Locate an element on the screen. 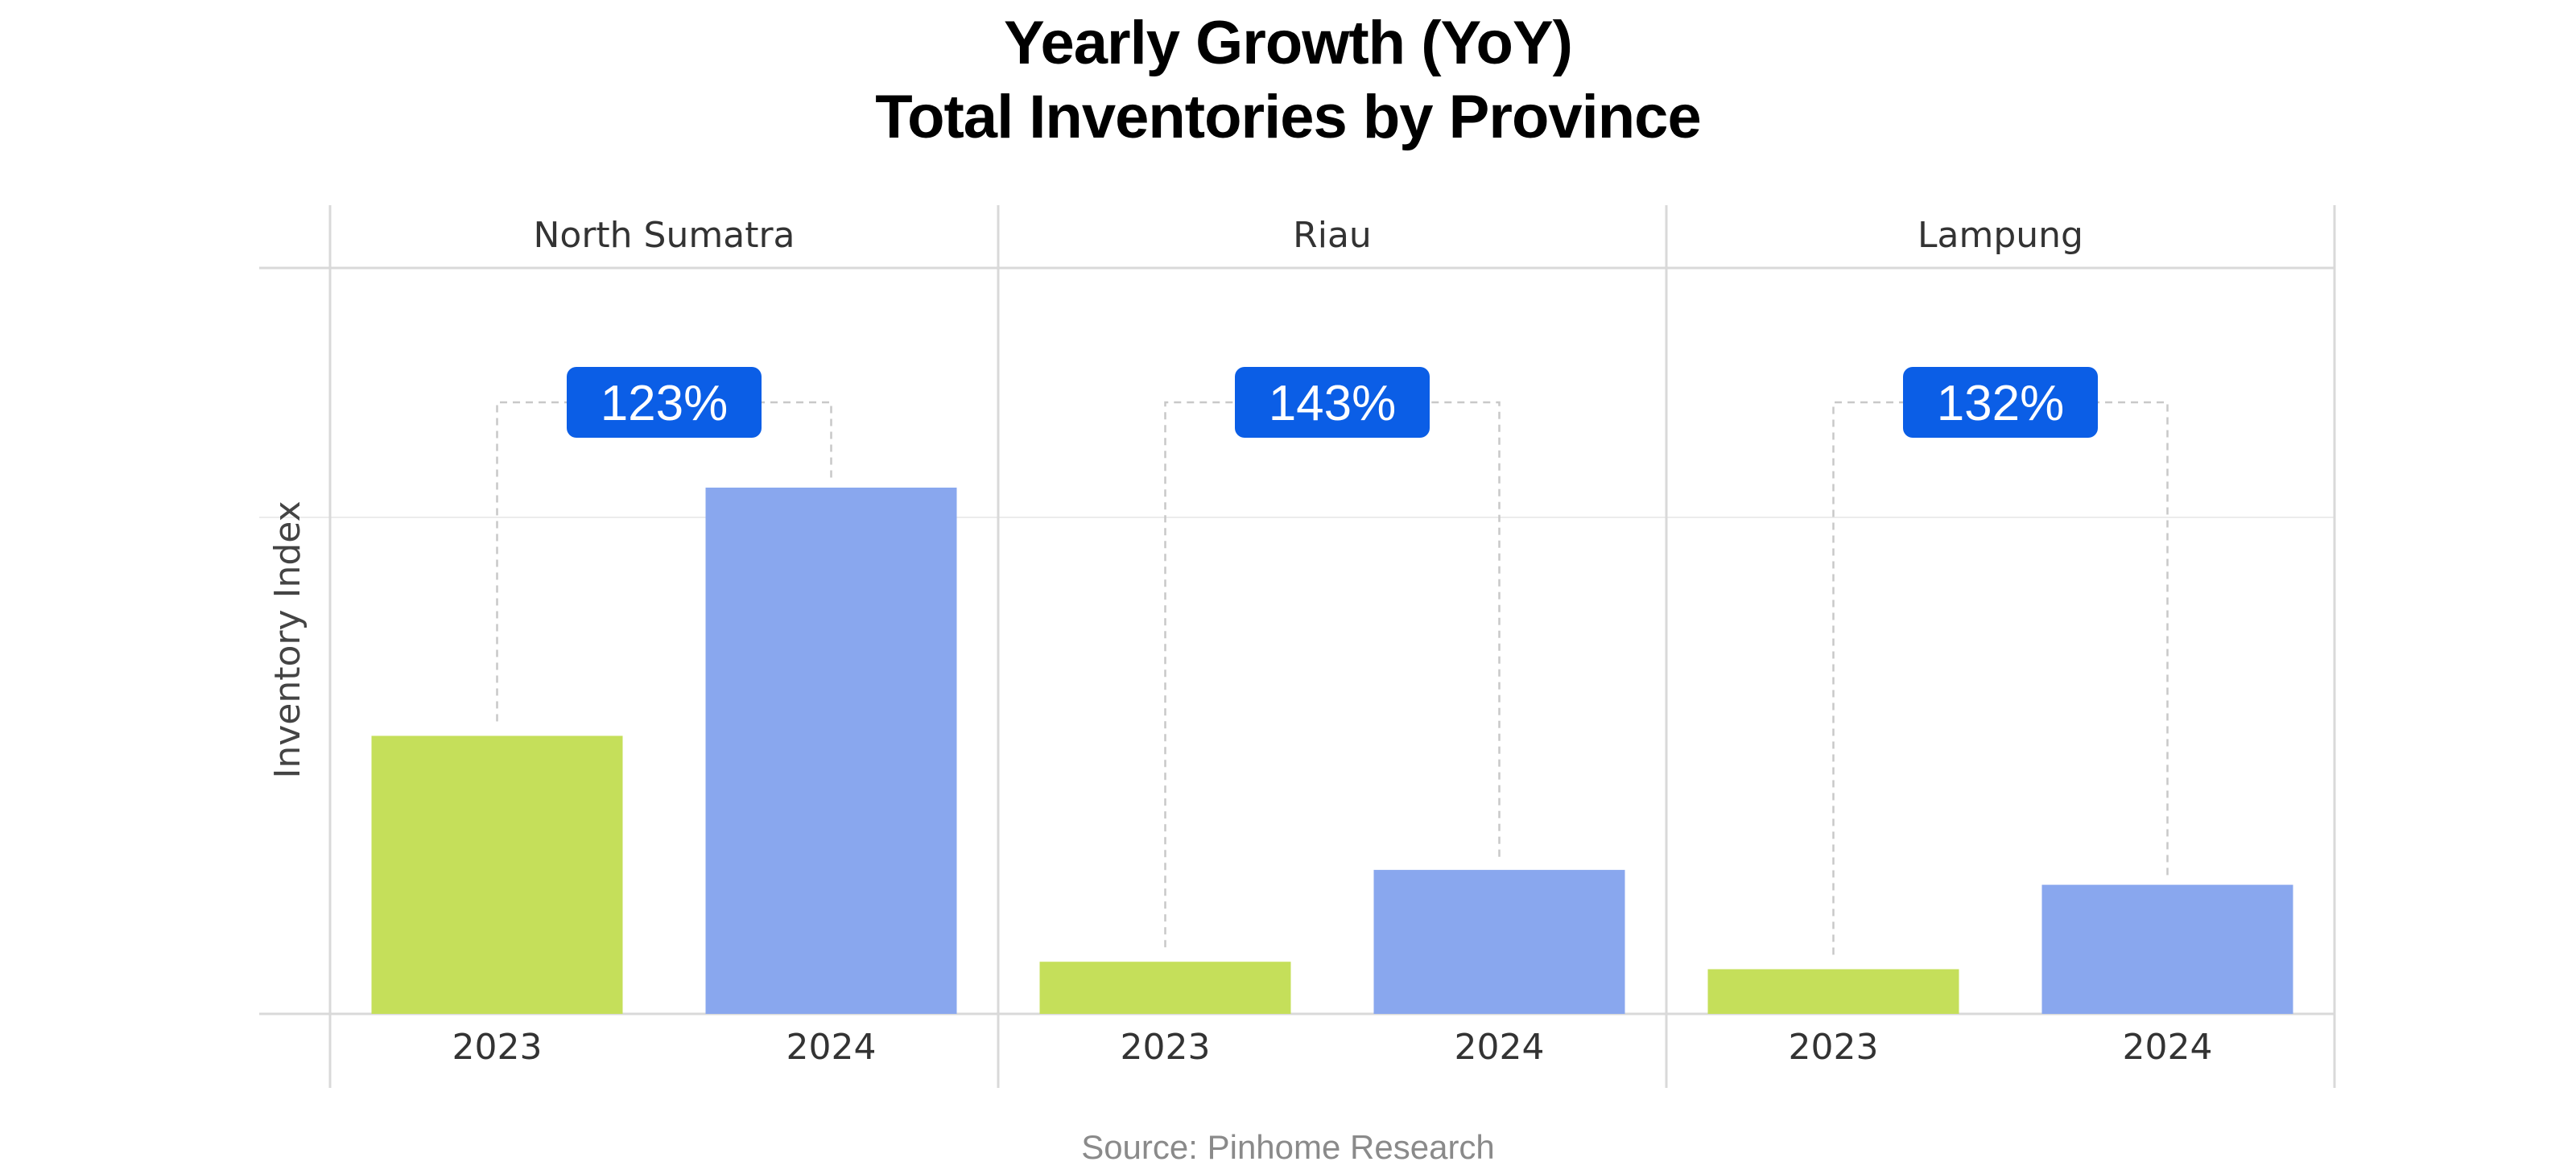  chart-title: Yearly Growth (YoY) is located at coordinates (1288, 43).